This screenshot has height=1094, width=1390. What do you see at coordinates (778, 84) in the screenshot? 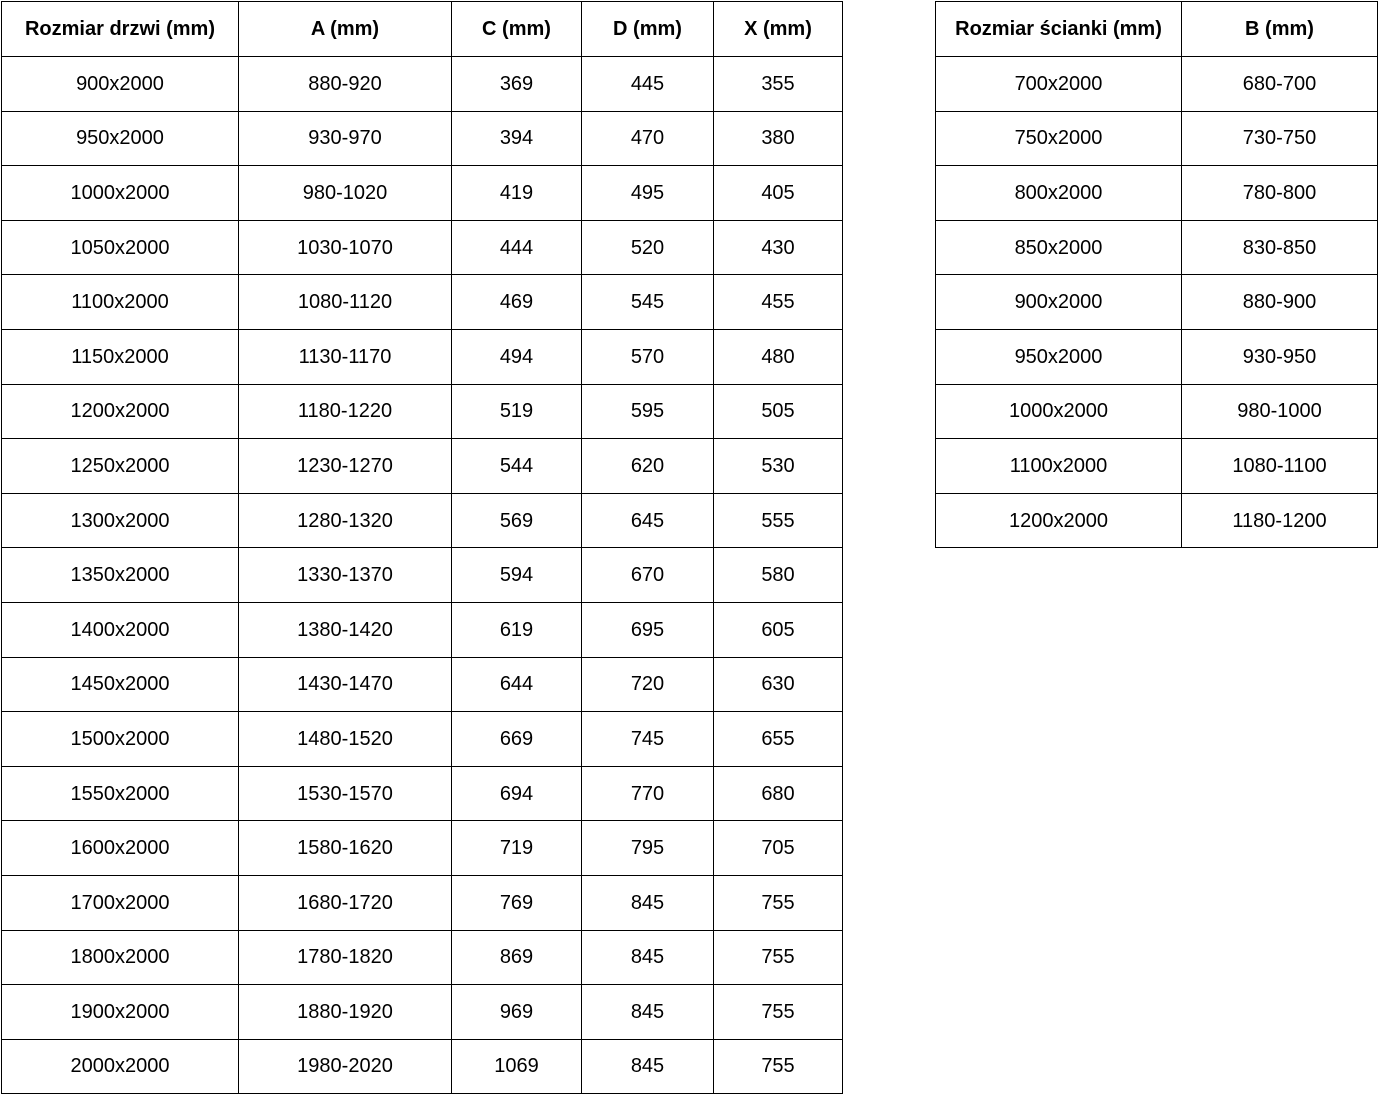
I see `cell-x: 355` at bounding box center [778, 84].